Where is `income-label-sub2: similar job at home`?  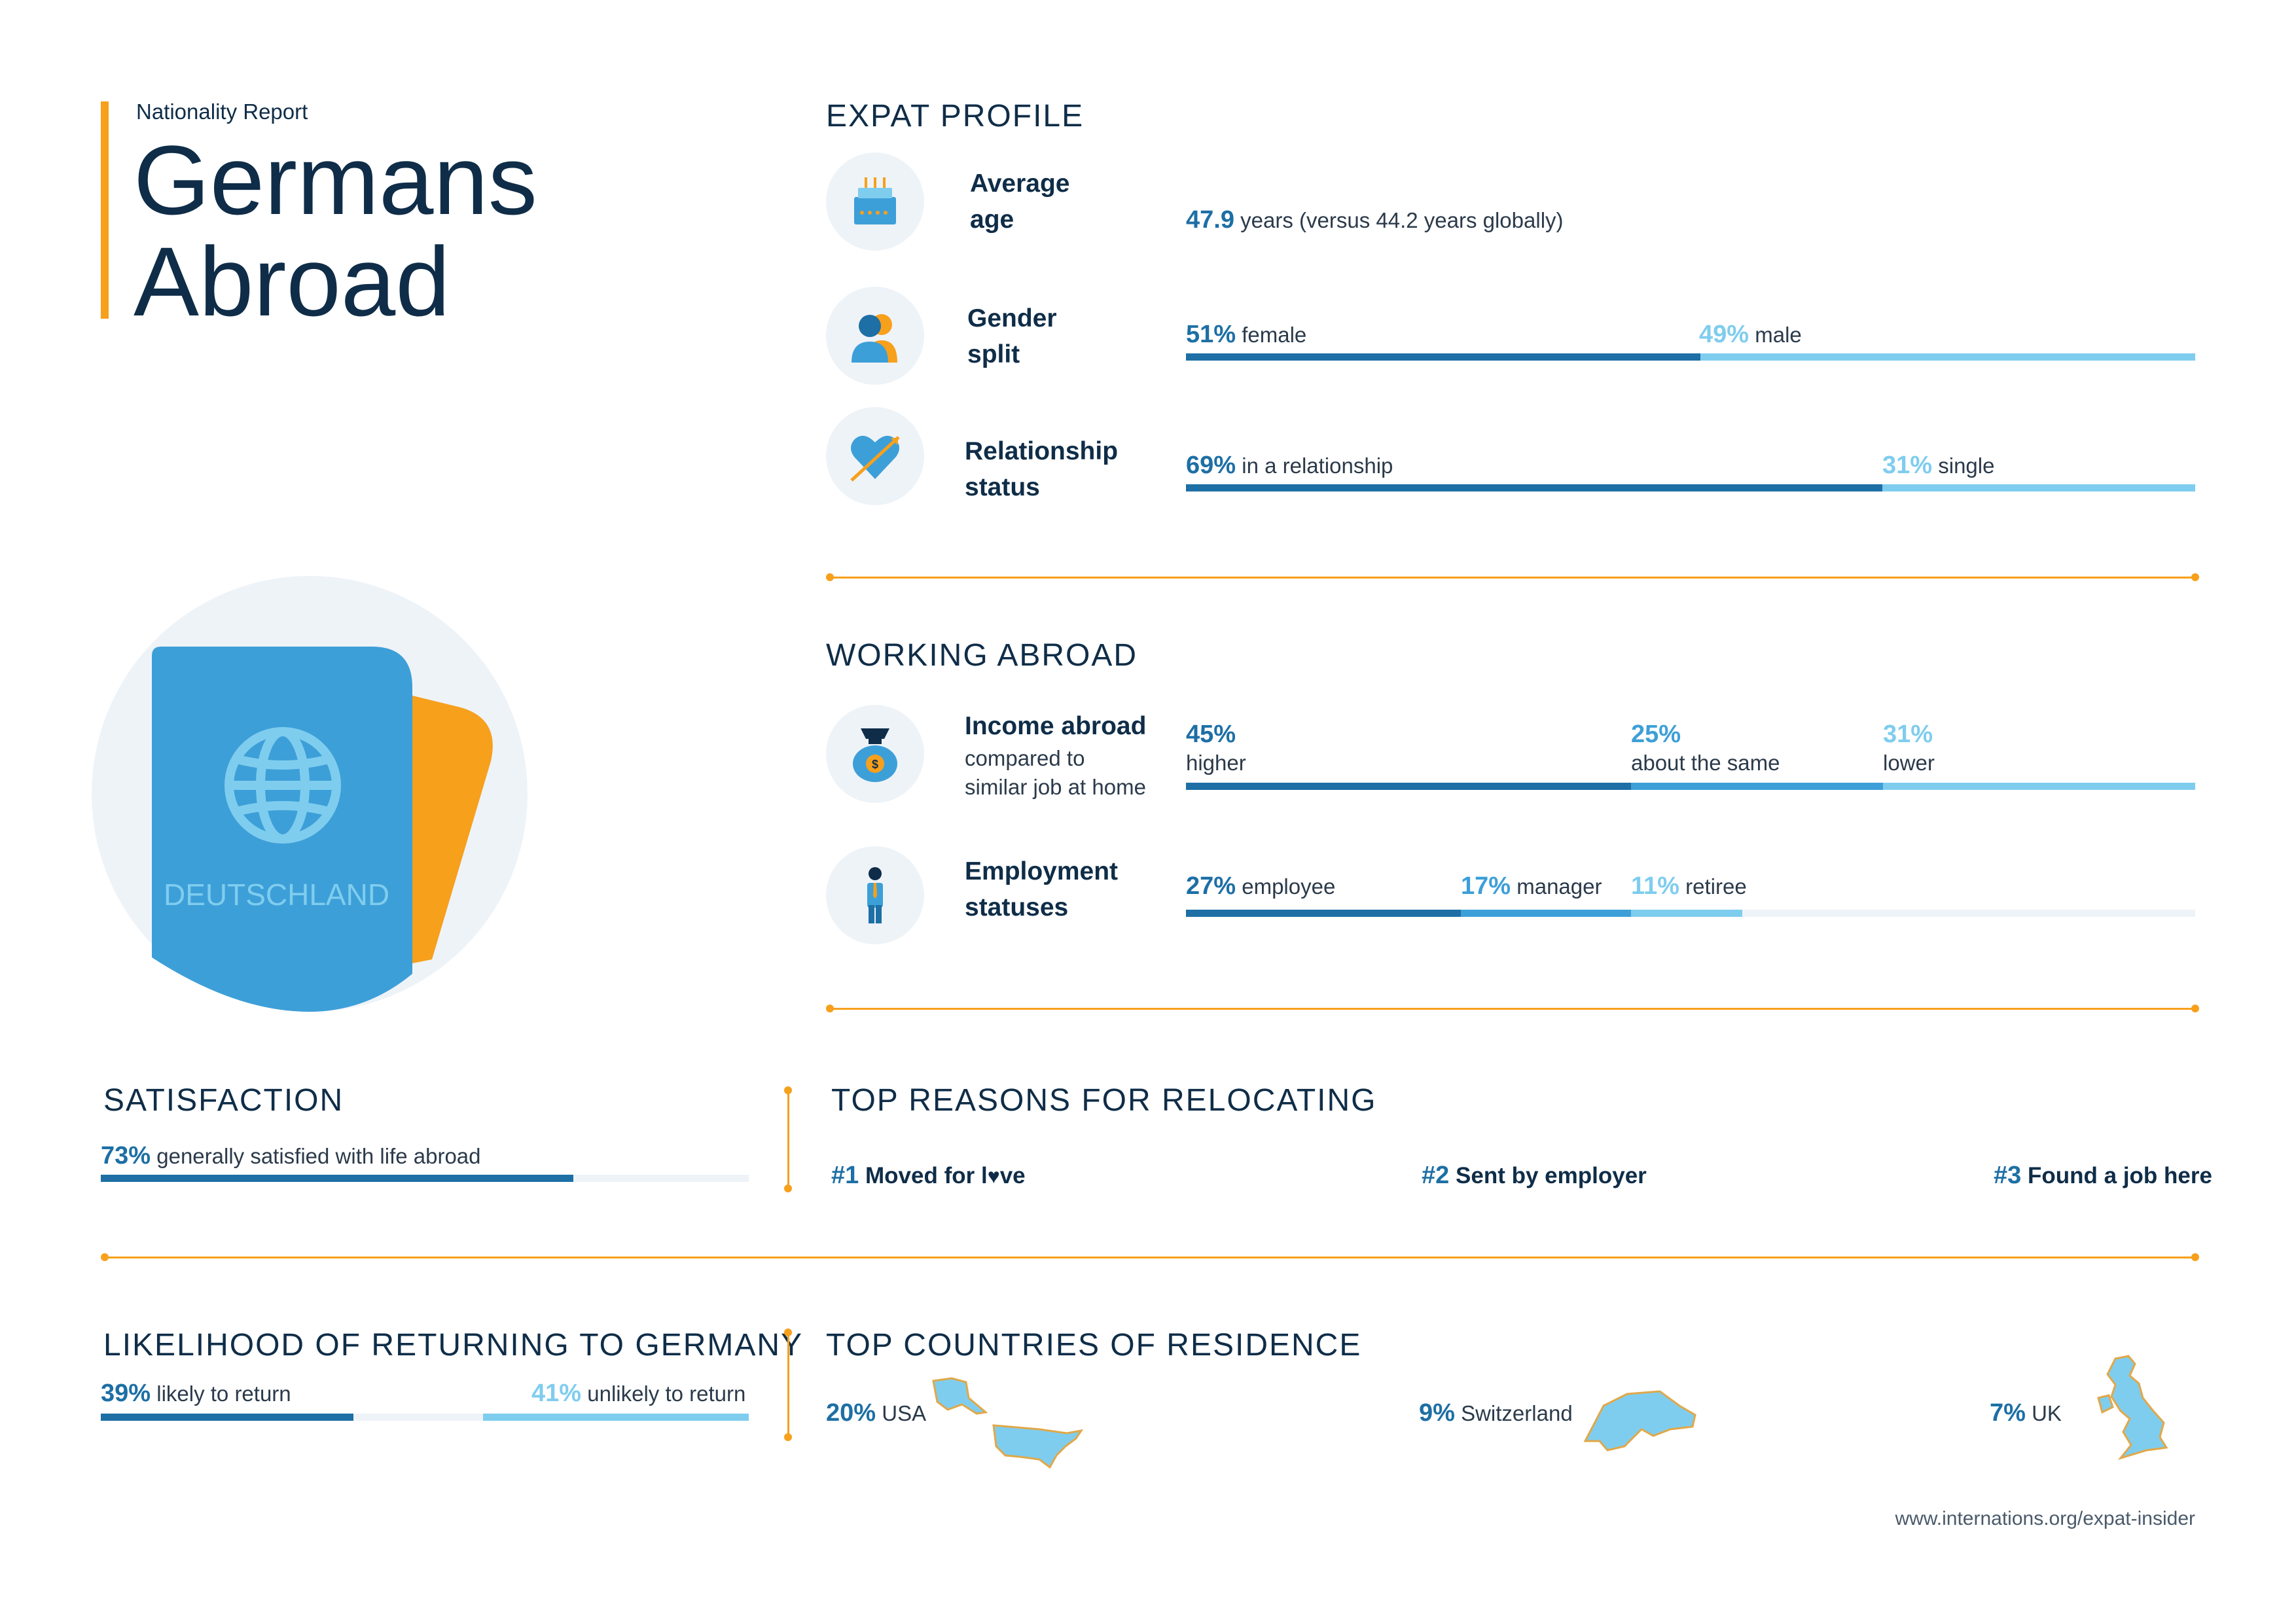
income-label-sub2: similar job at home is located at coordinates (1055, 787).